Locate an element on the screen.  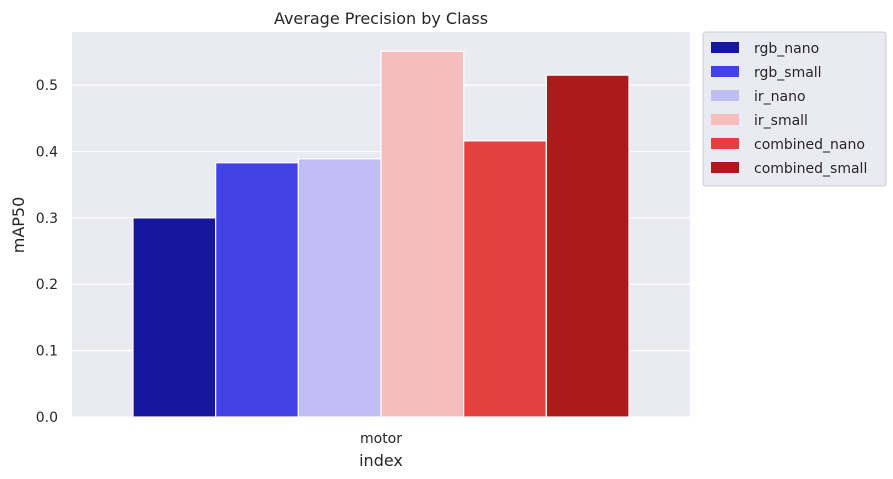
x-tick-label: motor is located at coordinates (381, 439).